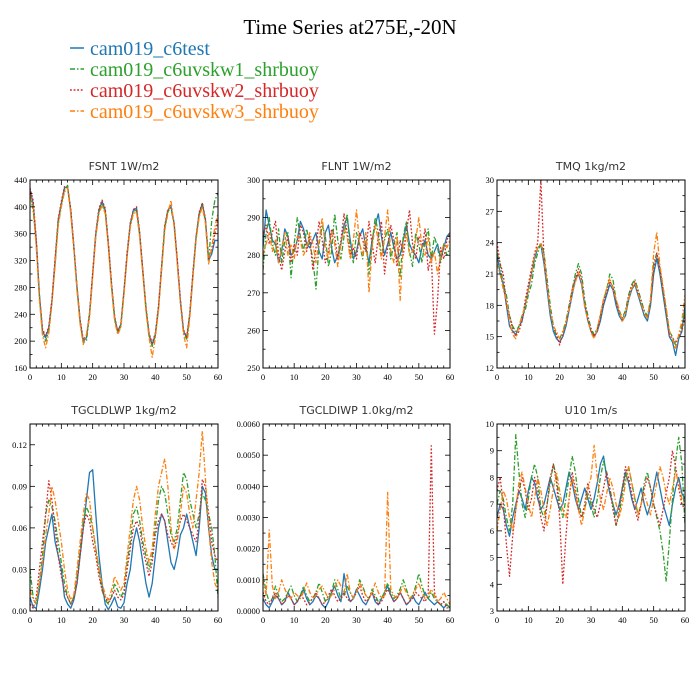 Image resolution: width=700 pixels, height=700 pixels. I want to click on legend-label: cam019_c6uvskw3_shrbuoy, so click(204, 112).